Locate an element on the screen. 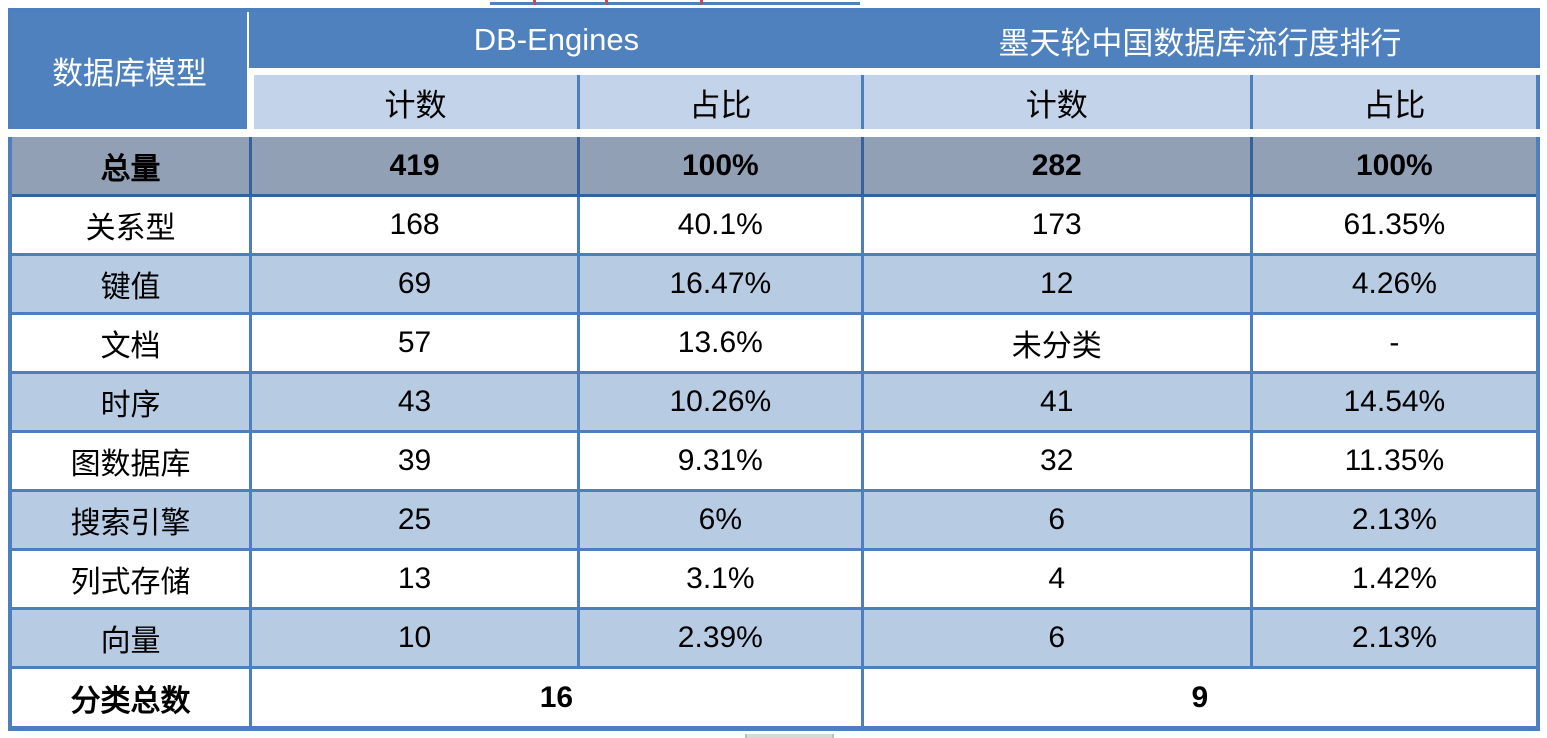 Image resolution: width=1547 pixels, height=738 pixels. cell-count-db-engines: 57 is located at coordinates (414, 343).